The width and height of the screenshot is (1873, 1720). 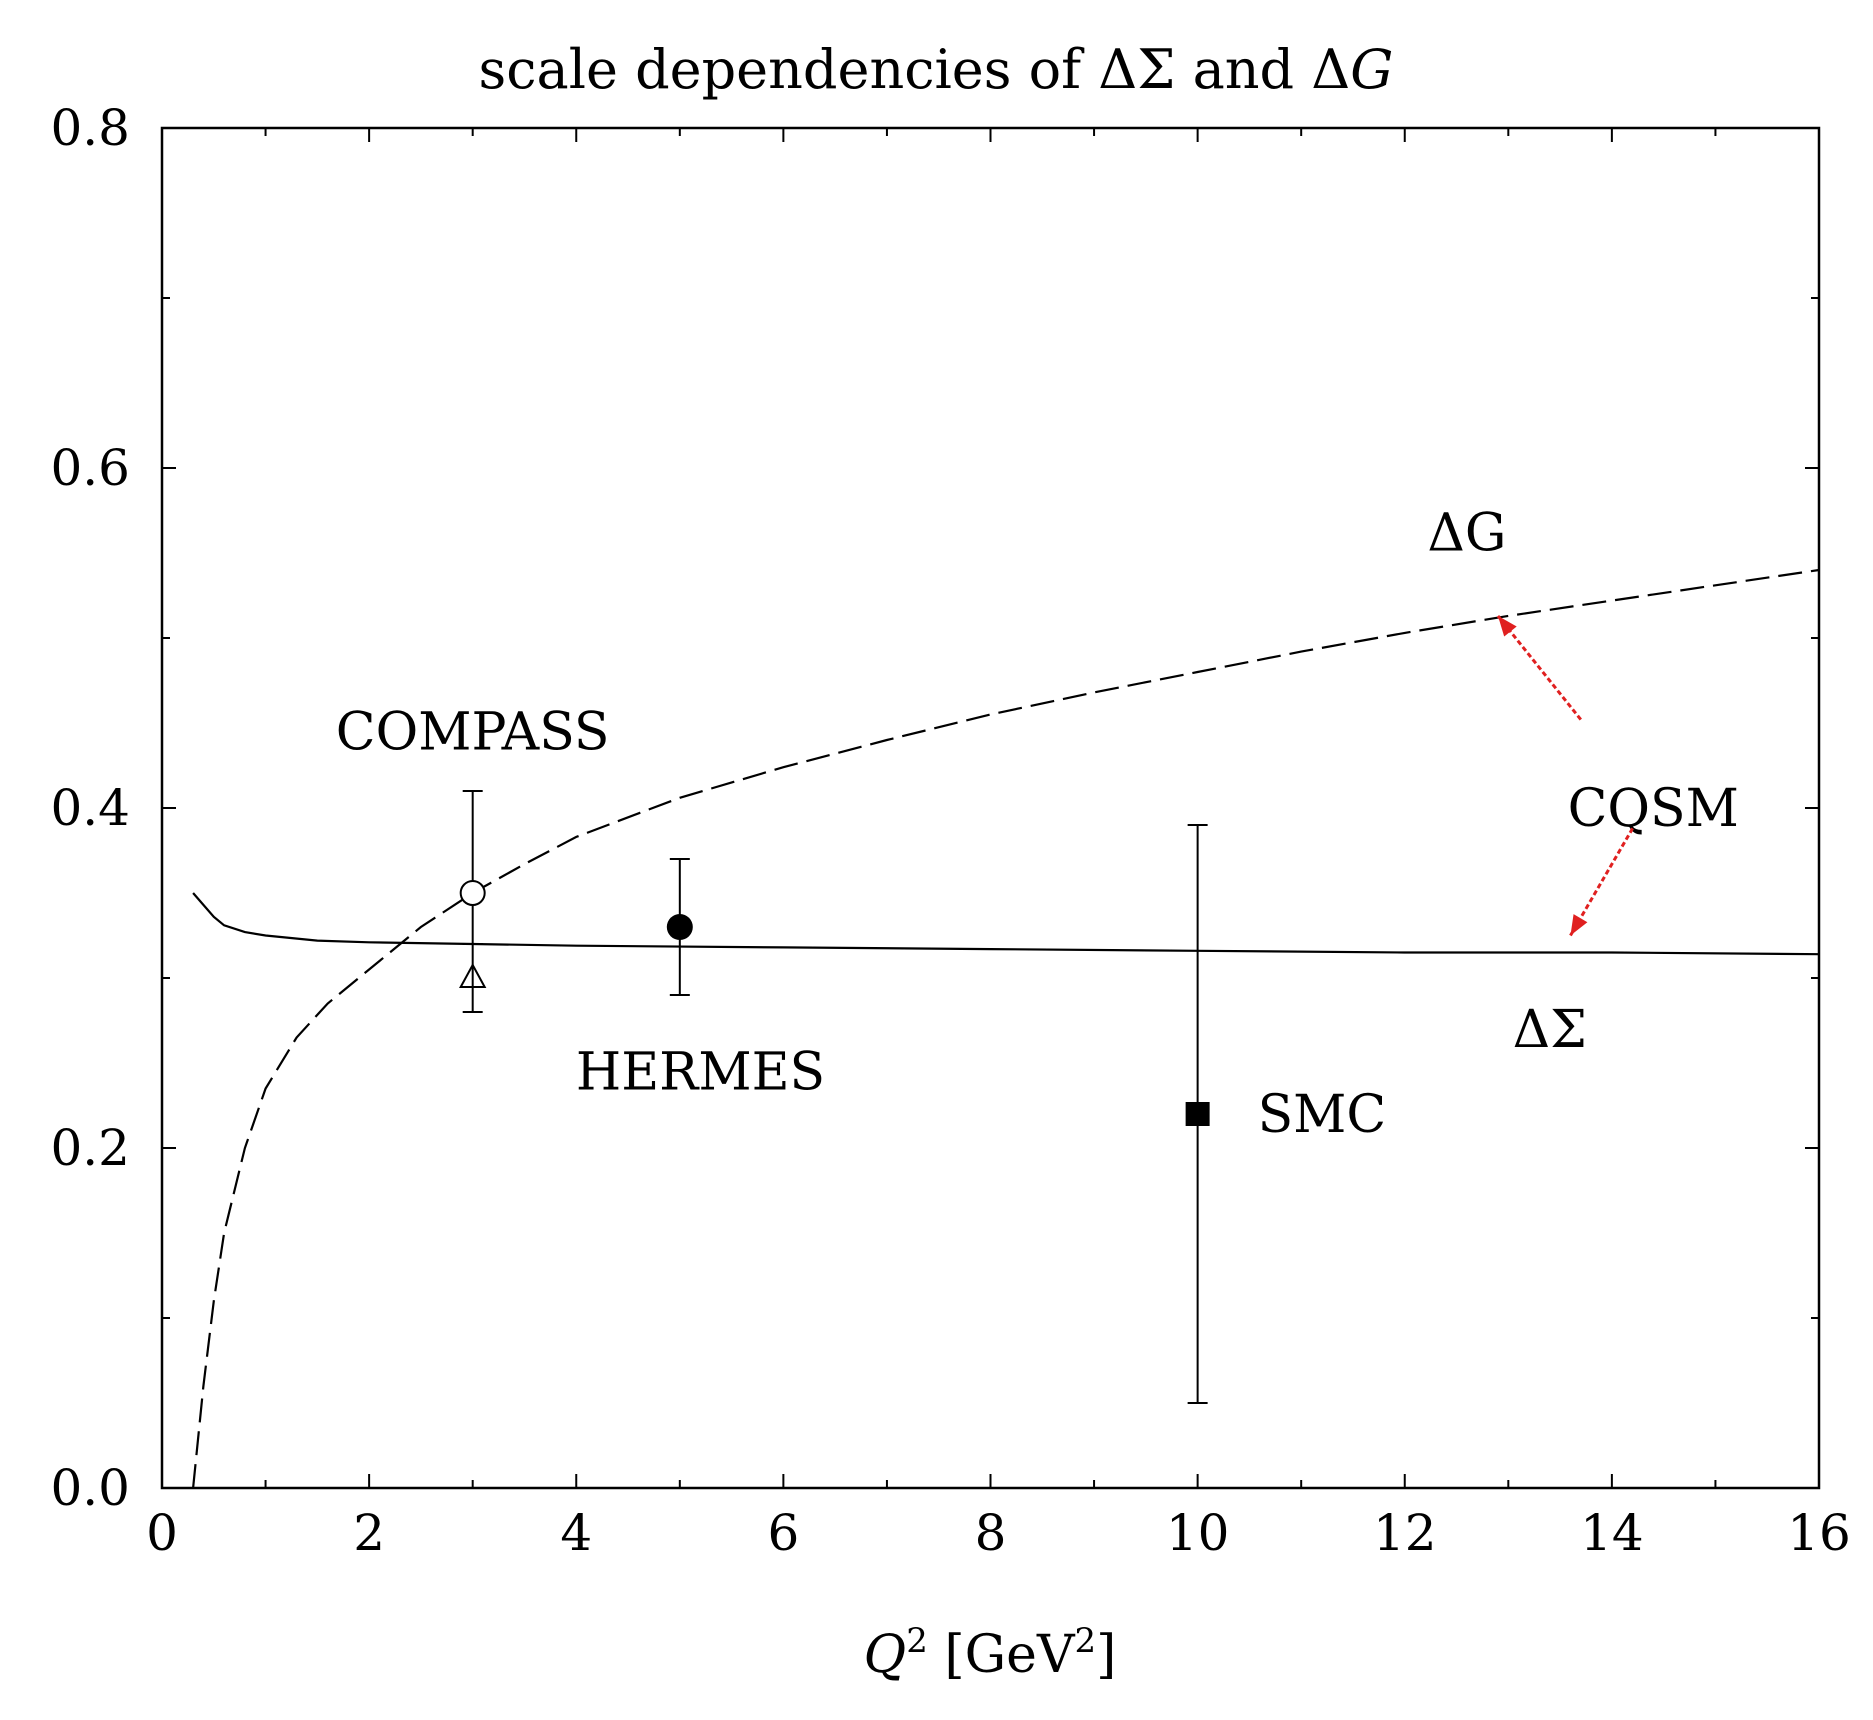 What do you see at coordinates (917, 1641) in the screenshot?
I see `x-axis-label-q-sup: 2` at bounding box center [917, 1641].